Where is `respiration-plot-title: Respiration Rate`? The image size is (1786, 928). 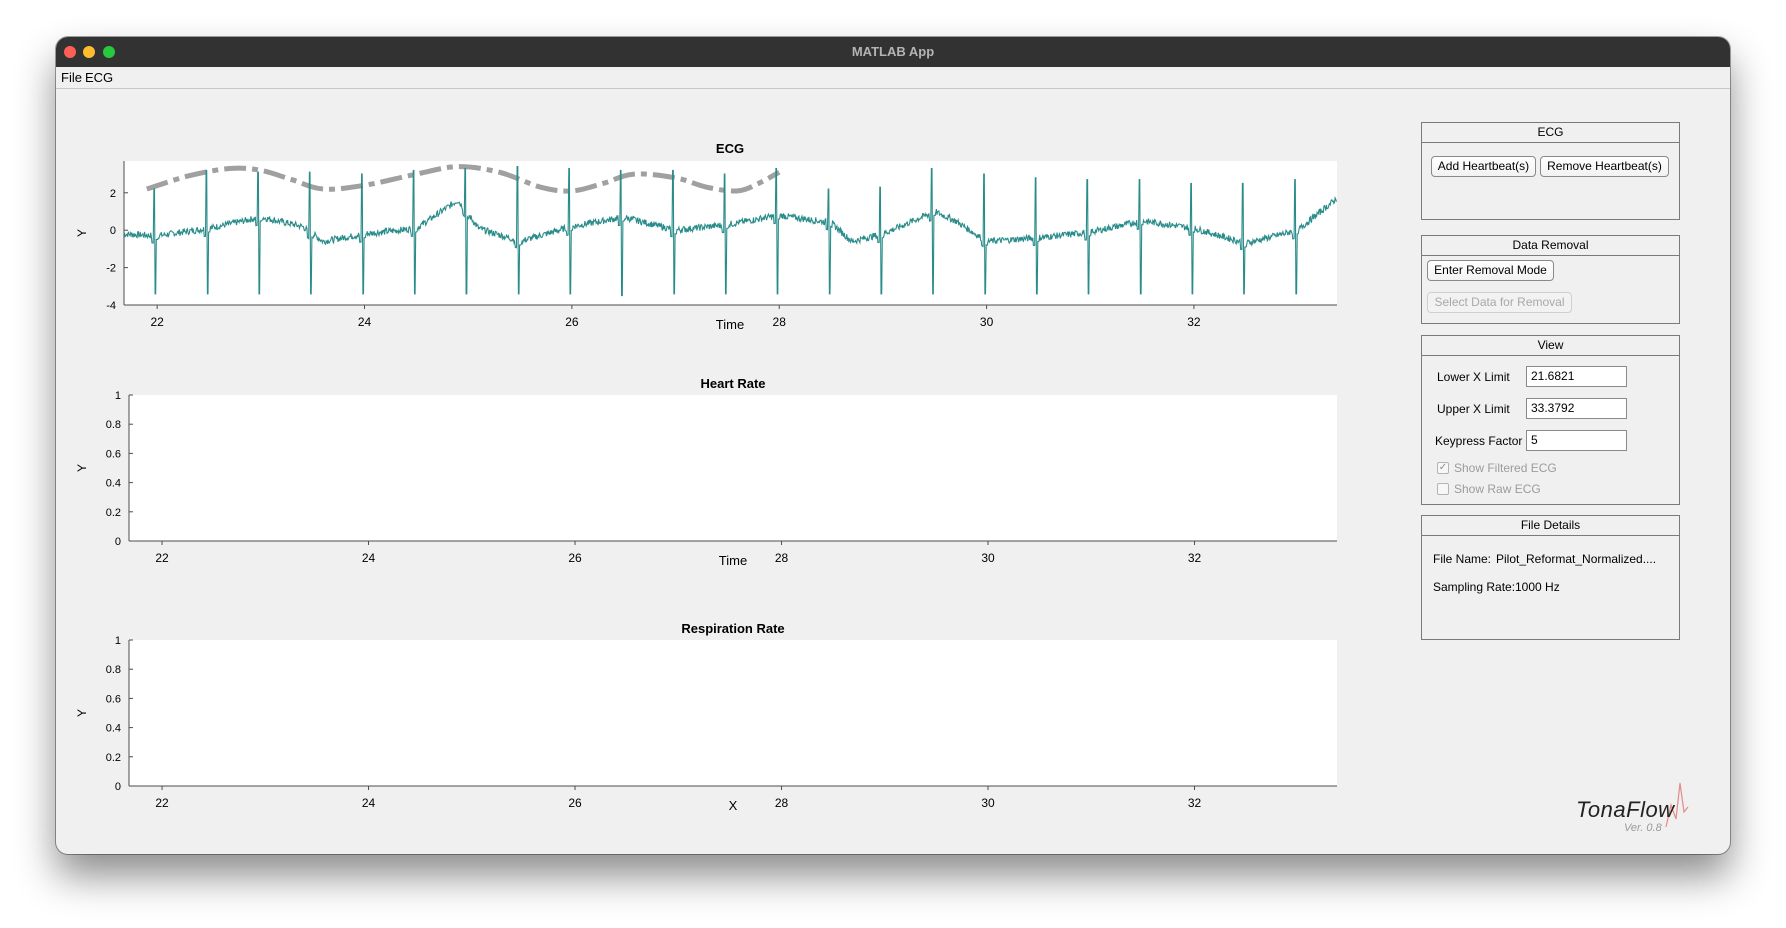
respiration-plot-title: Respiration Rate is located at coordinates (732, 628).